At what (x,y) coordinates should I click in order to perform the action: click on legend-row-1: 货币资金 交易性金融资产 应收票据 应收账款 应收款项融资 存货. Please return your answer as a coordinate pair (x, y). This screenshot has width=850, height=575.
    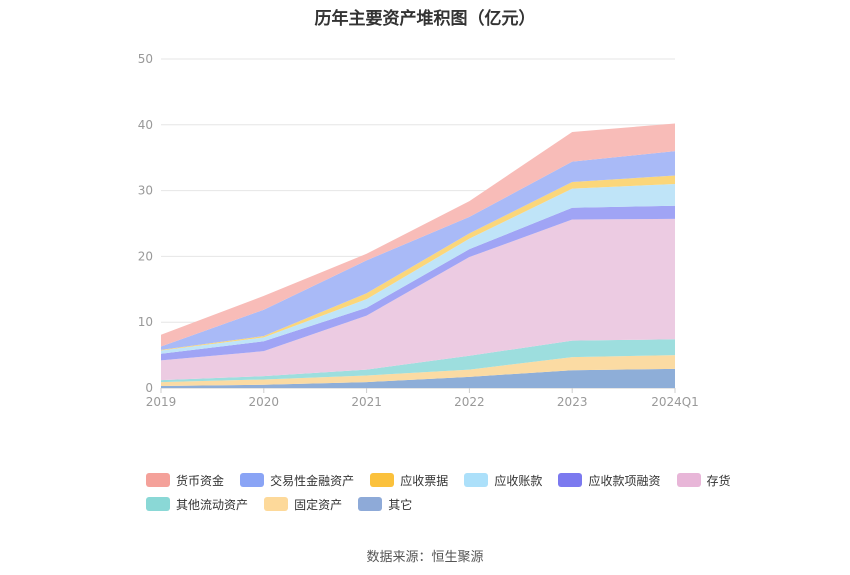
    Looking at the image, I should click on (446, 484).